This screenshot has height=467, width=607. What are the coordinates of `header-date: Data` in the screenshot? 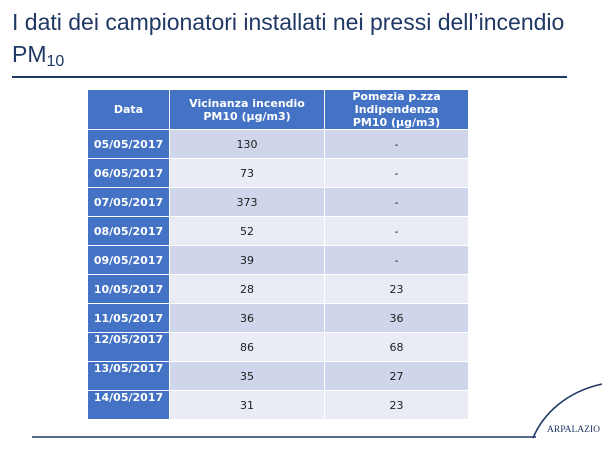 It's located at (128, 109).